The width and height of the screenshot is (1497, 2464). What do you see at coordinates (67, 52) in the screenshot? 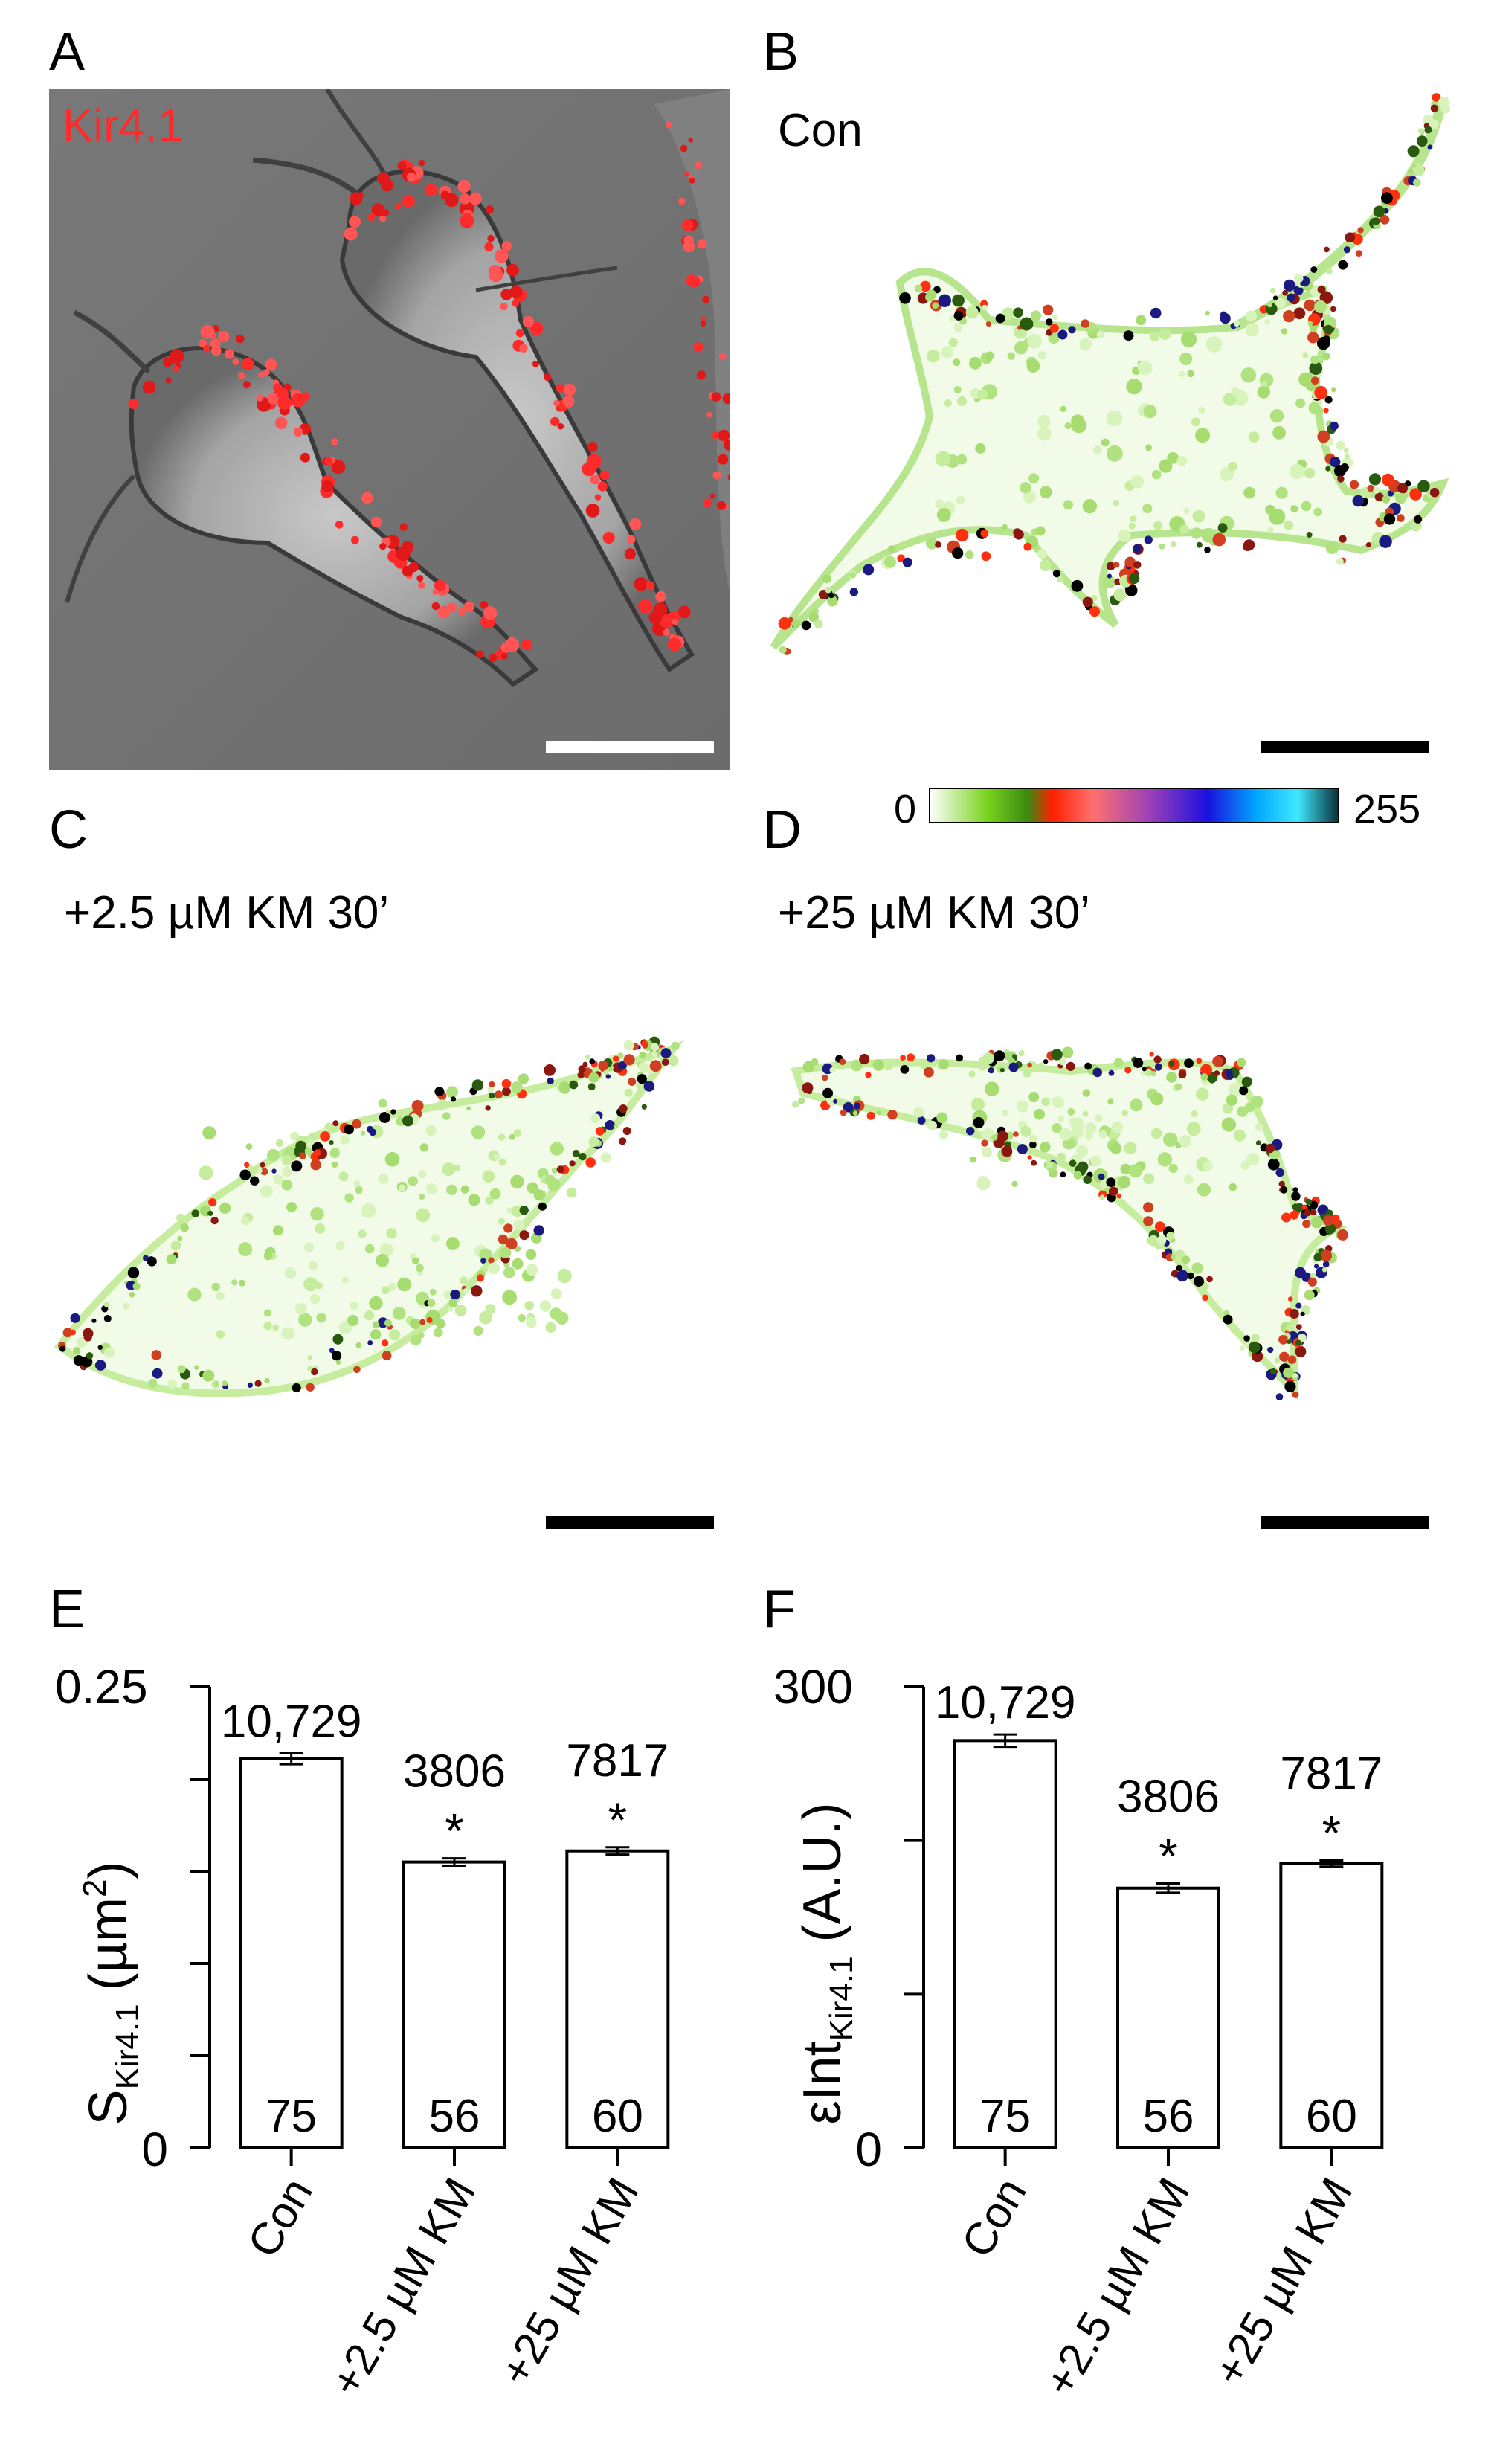
I see `panel-letter-a: A` at bounding box center [67, 52].